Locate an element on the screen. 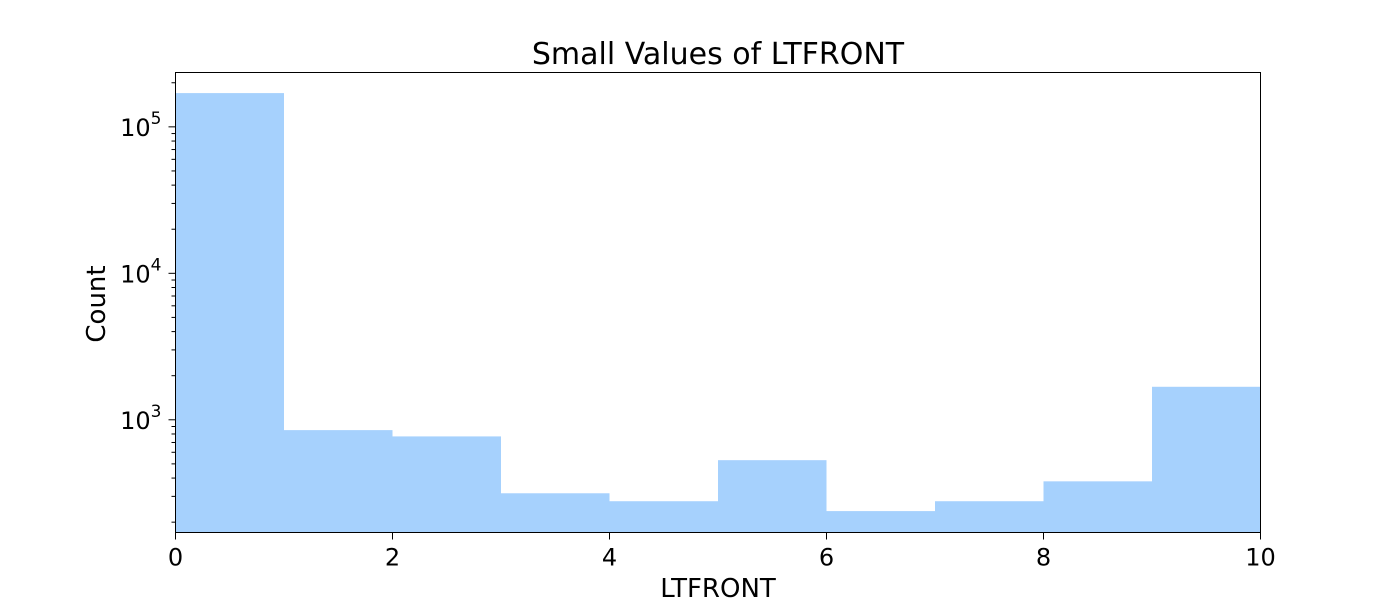 This screenshot has height=600, width=1400. x-tick-label: 10 is located at coordinates (1260, 558).